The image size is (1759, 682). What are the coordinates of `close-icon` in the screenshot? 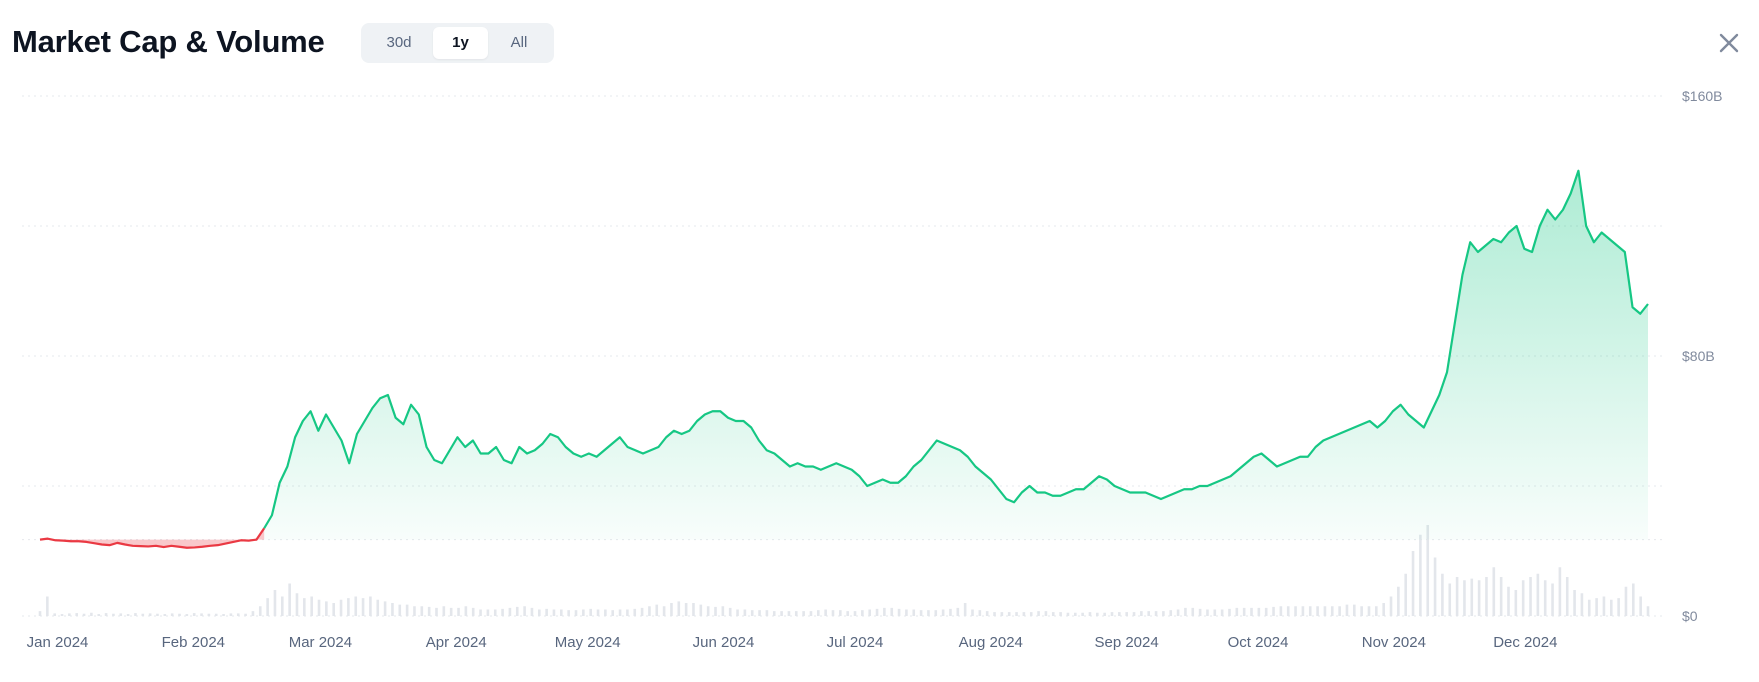 It's located at (1729, 43).